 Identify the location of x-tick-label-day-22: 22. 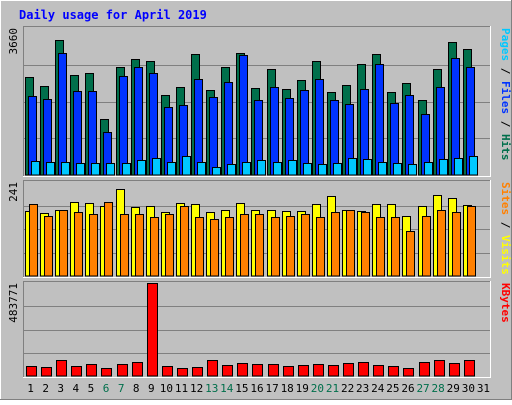
(347, 388).